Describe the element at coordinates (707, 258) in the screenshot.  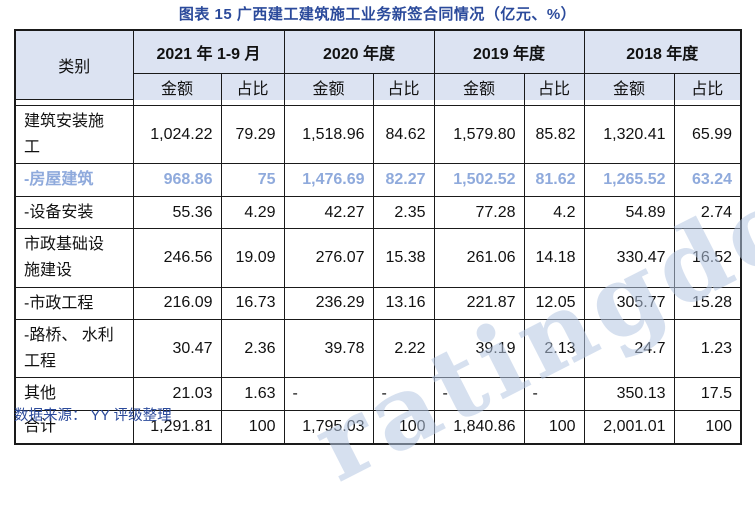
I see `cell-share: 16.52` at that location.